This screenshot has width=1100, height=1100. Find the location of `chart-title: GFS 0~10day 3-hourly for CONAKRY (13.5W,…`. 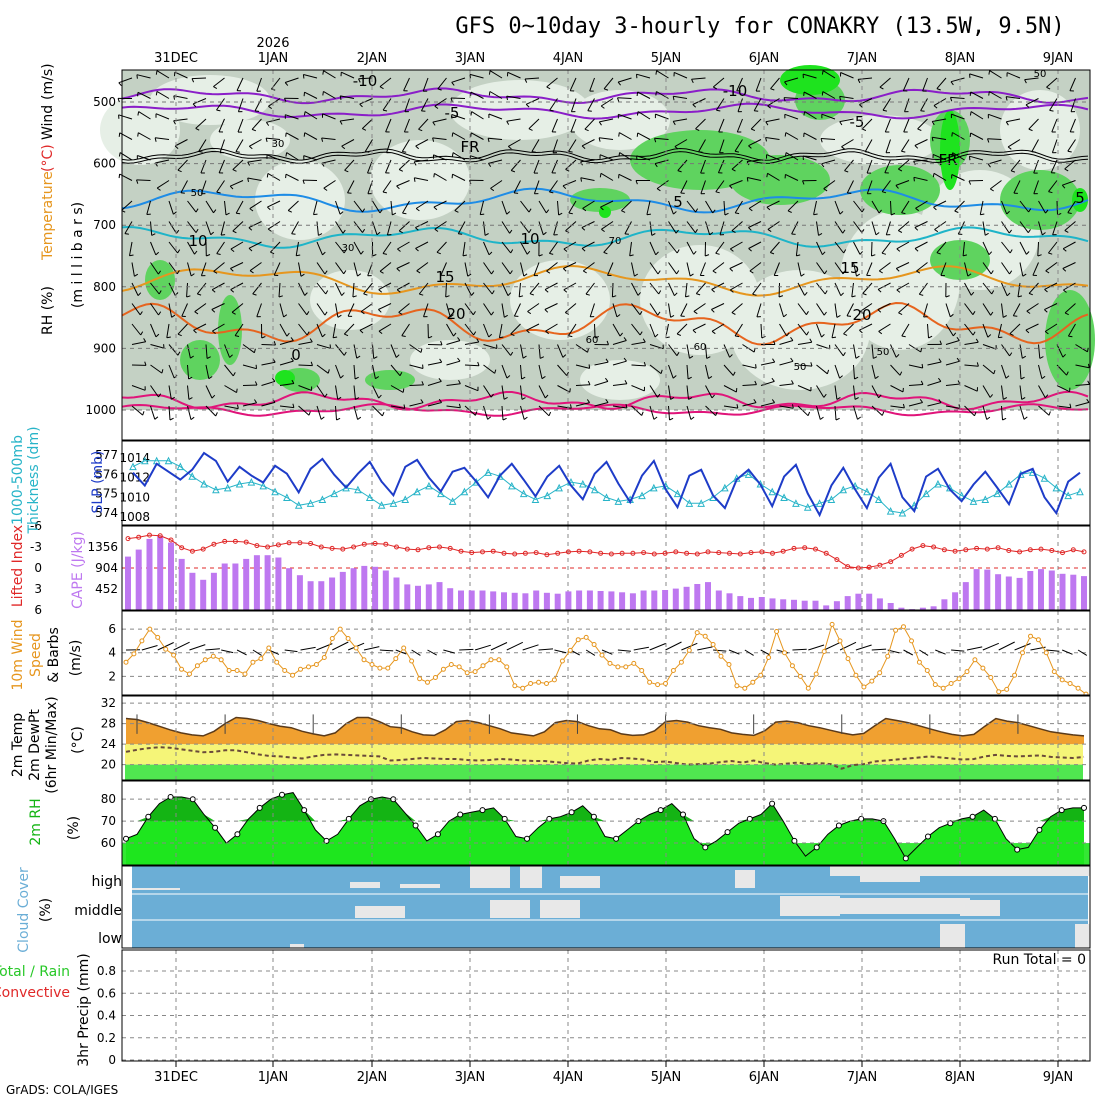

chart-title: GFS 0~10day 3-hourly for CONAKRY (13.5W,… is located at coordinates (759, 26).